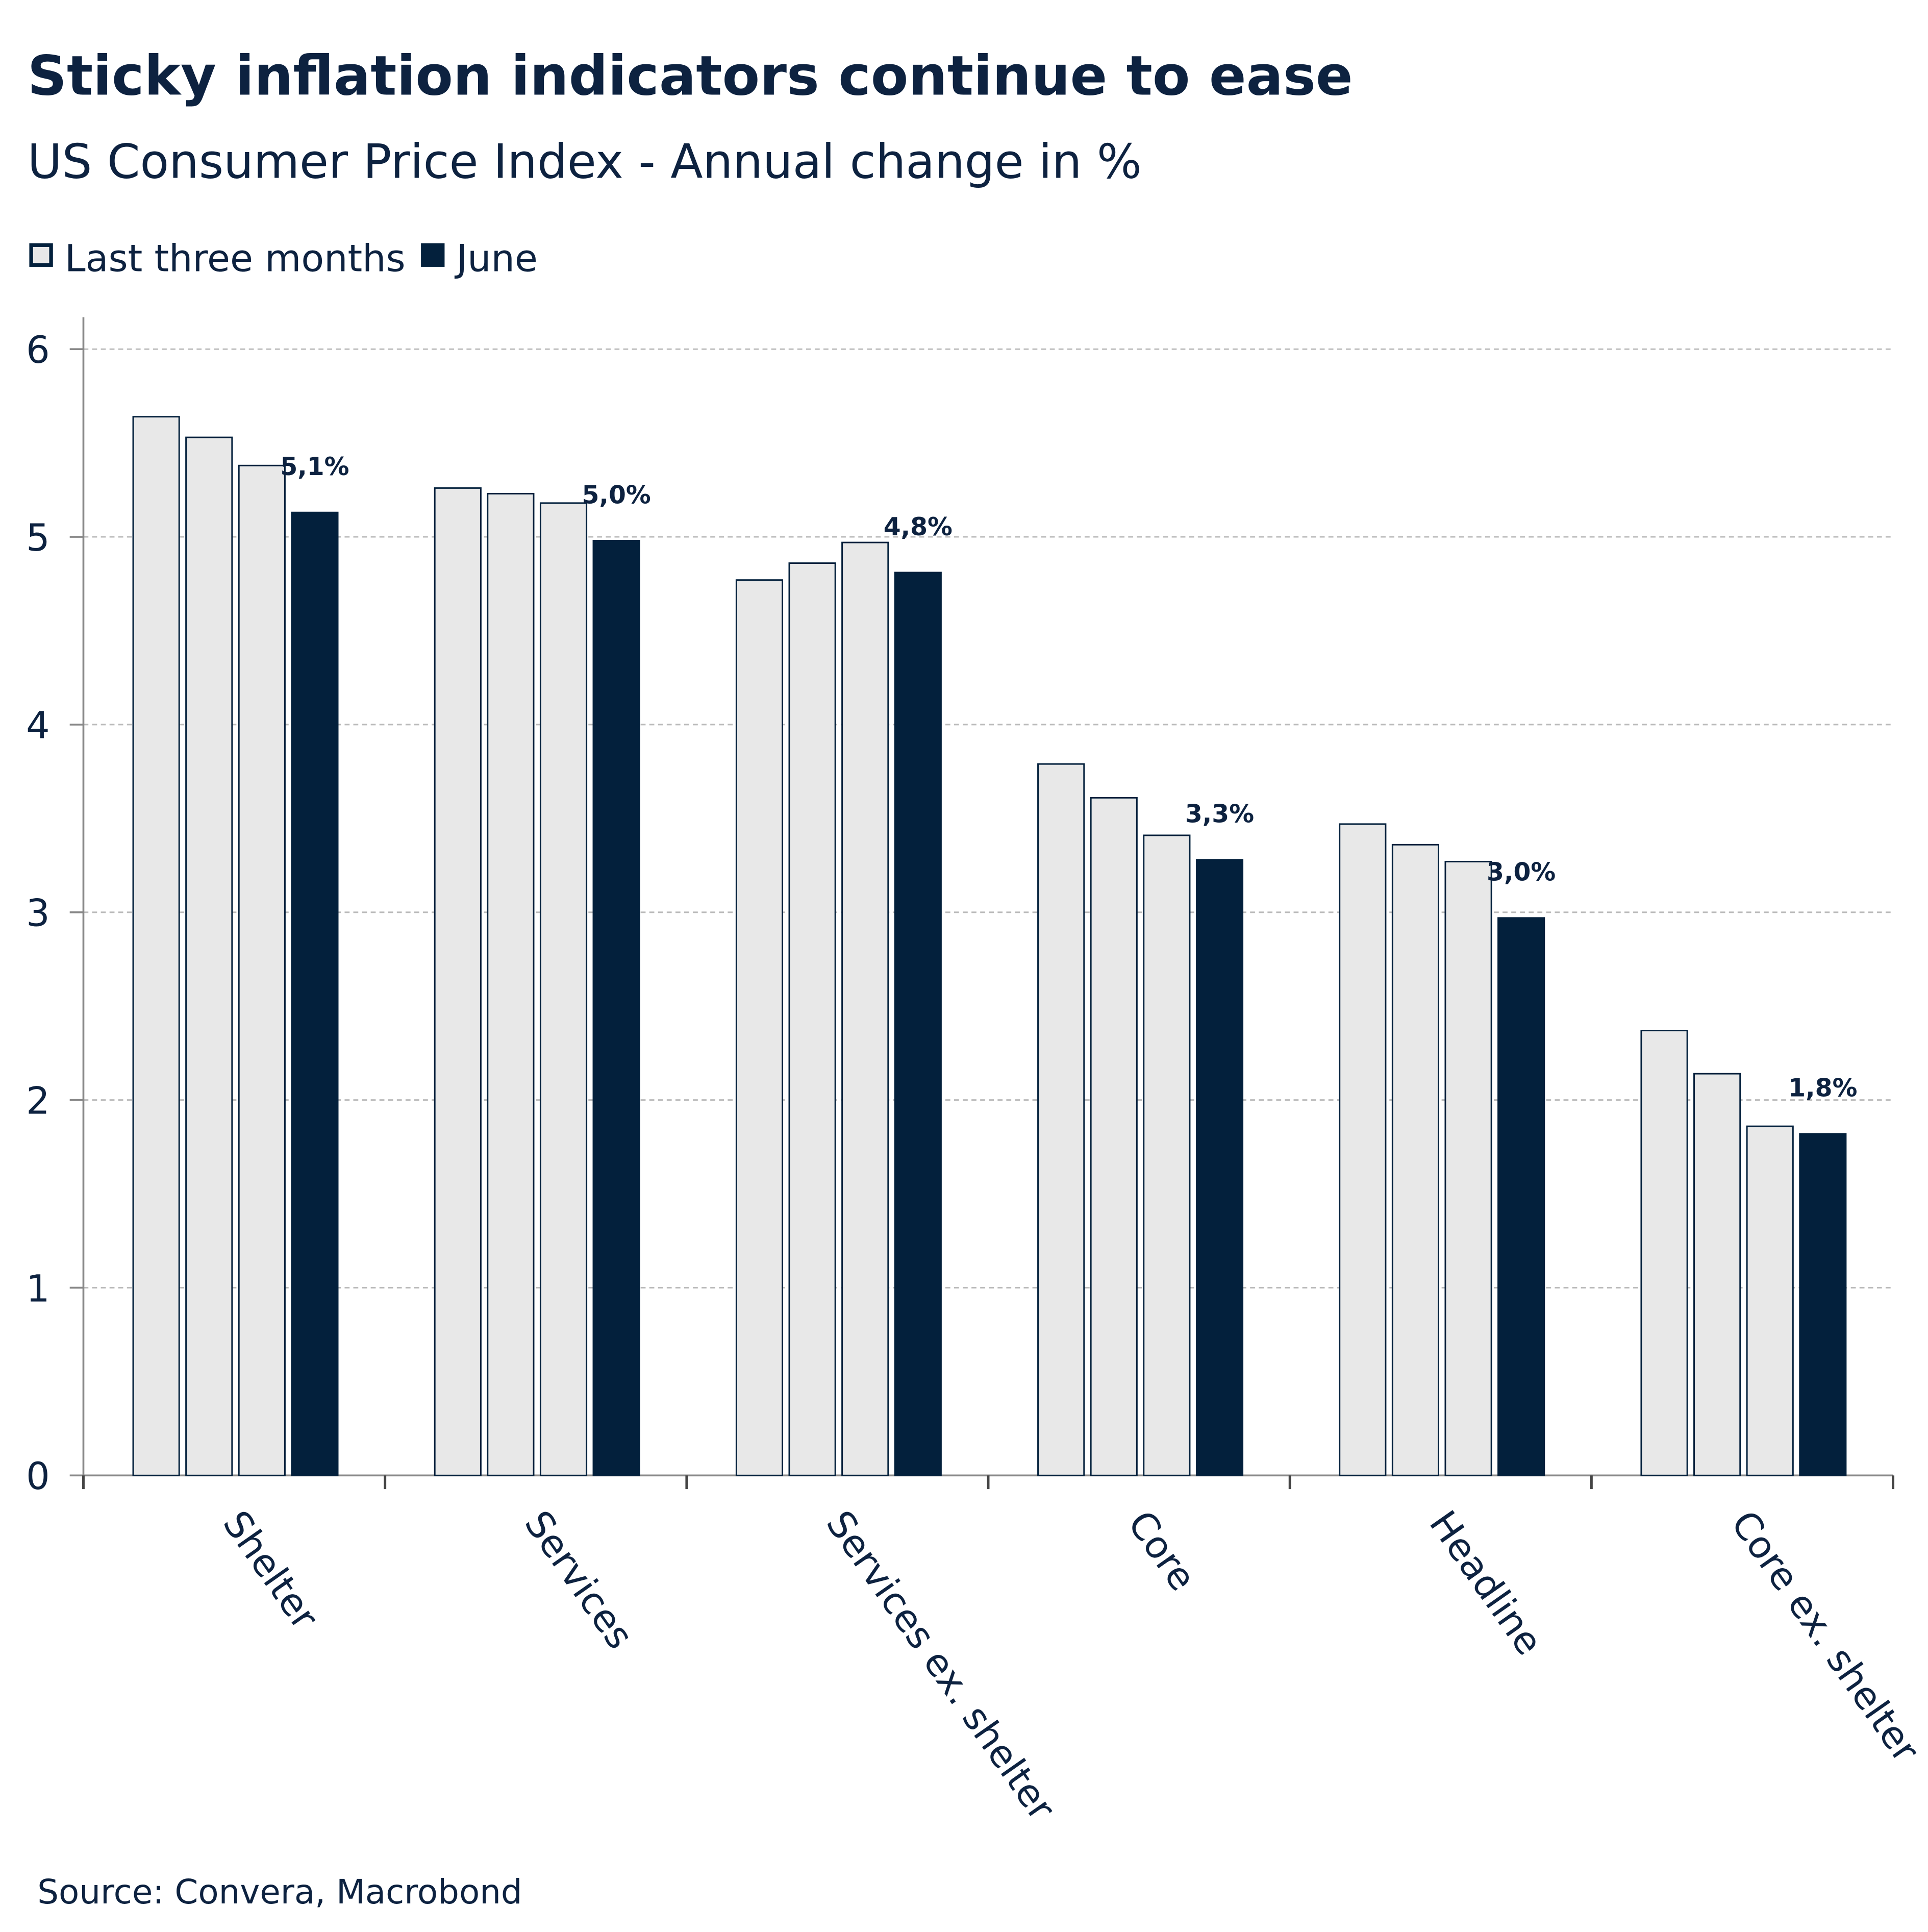 Image resolution: width=1928 pixels, height=1932 pixels. Describe the element at coordinates (38, 726) in the screenshot. I see `y-tick-label: 4` at that location.